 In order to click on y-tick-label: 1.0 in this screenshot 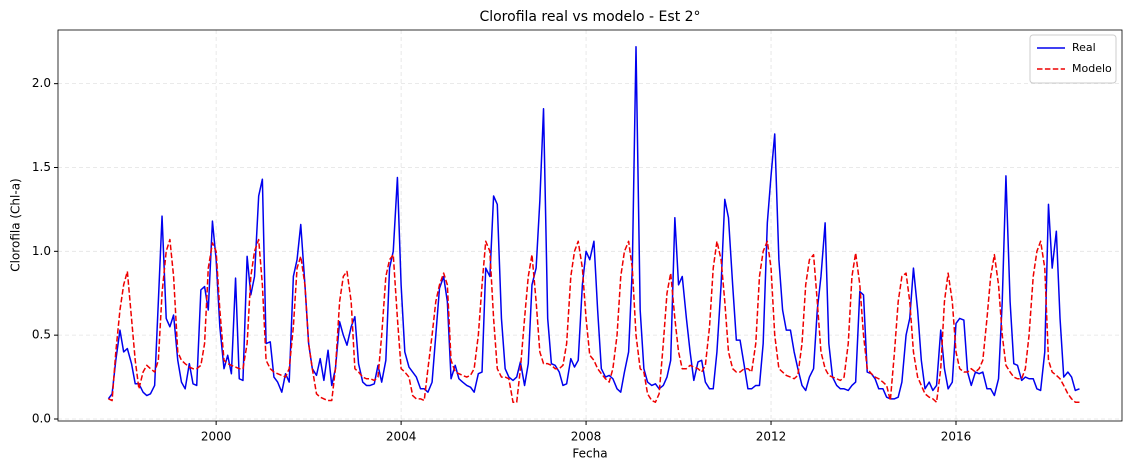, I will do `click(41, 251)`.